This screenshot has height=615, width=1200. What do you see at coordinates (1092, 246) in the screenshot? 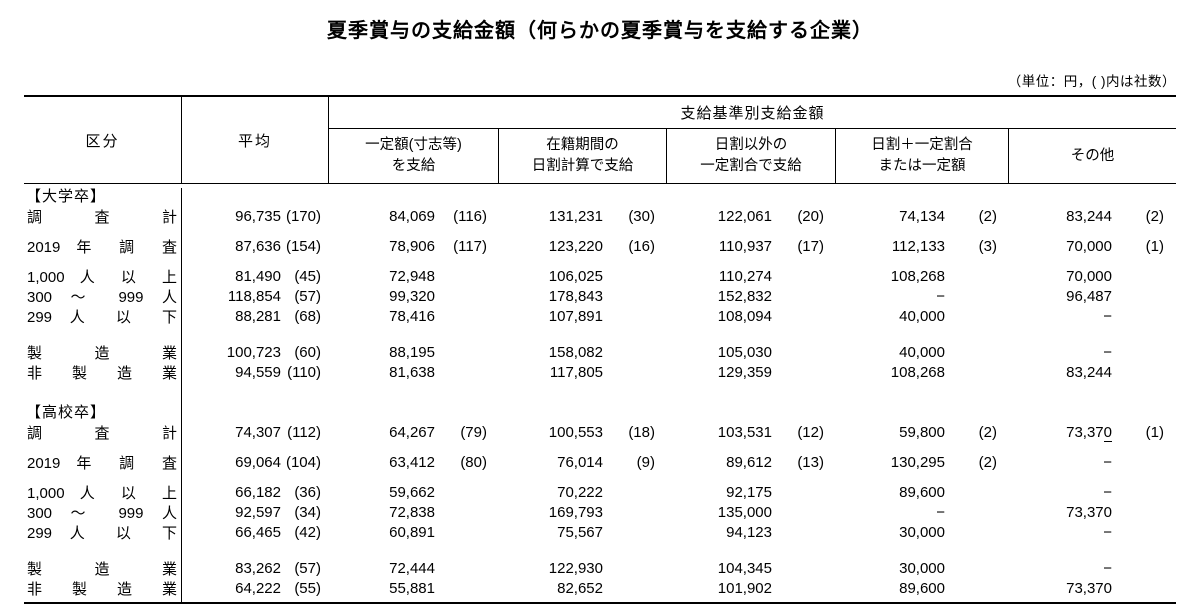
I see `data-cell: 70,000 (1)` at bounding box center [1092, 246].